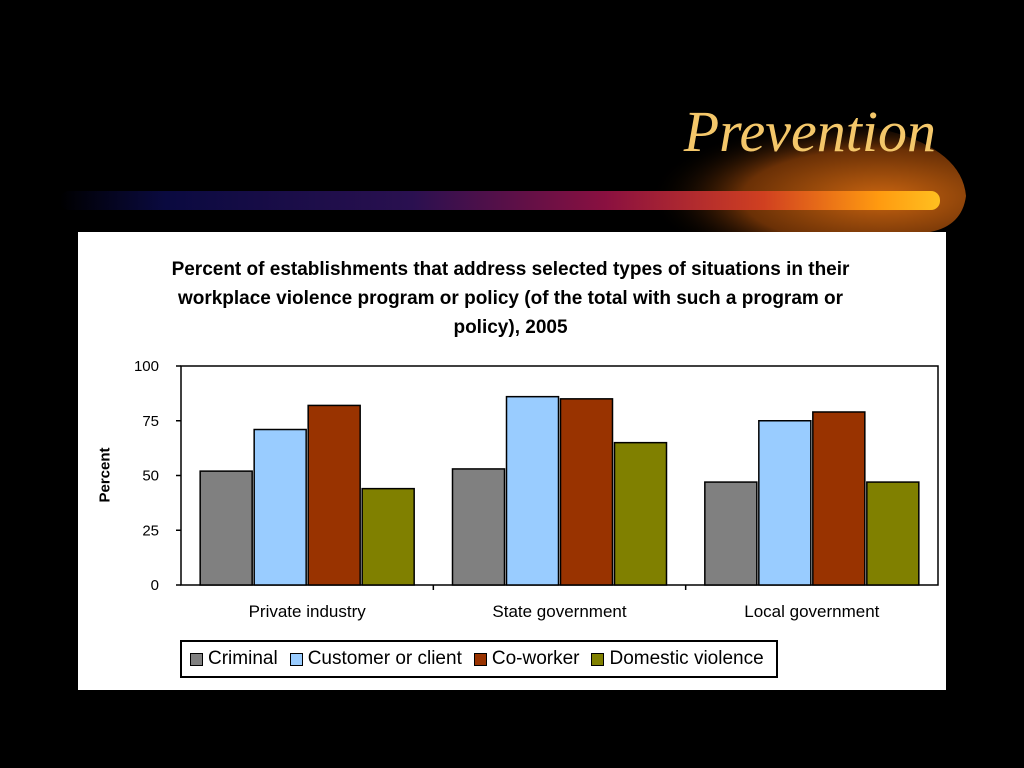 This screenshot has height=768, width=1024. I want to click on y-tick-label: 25, so click(150, 530).